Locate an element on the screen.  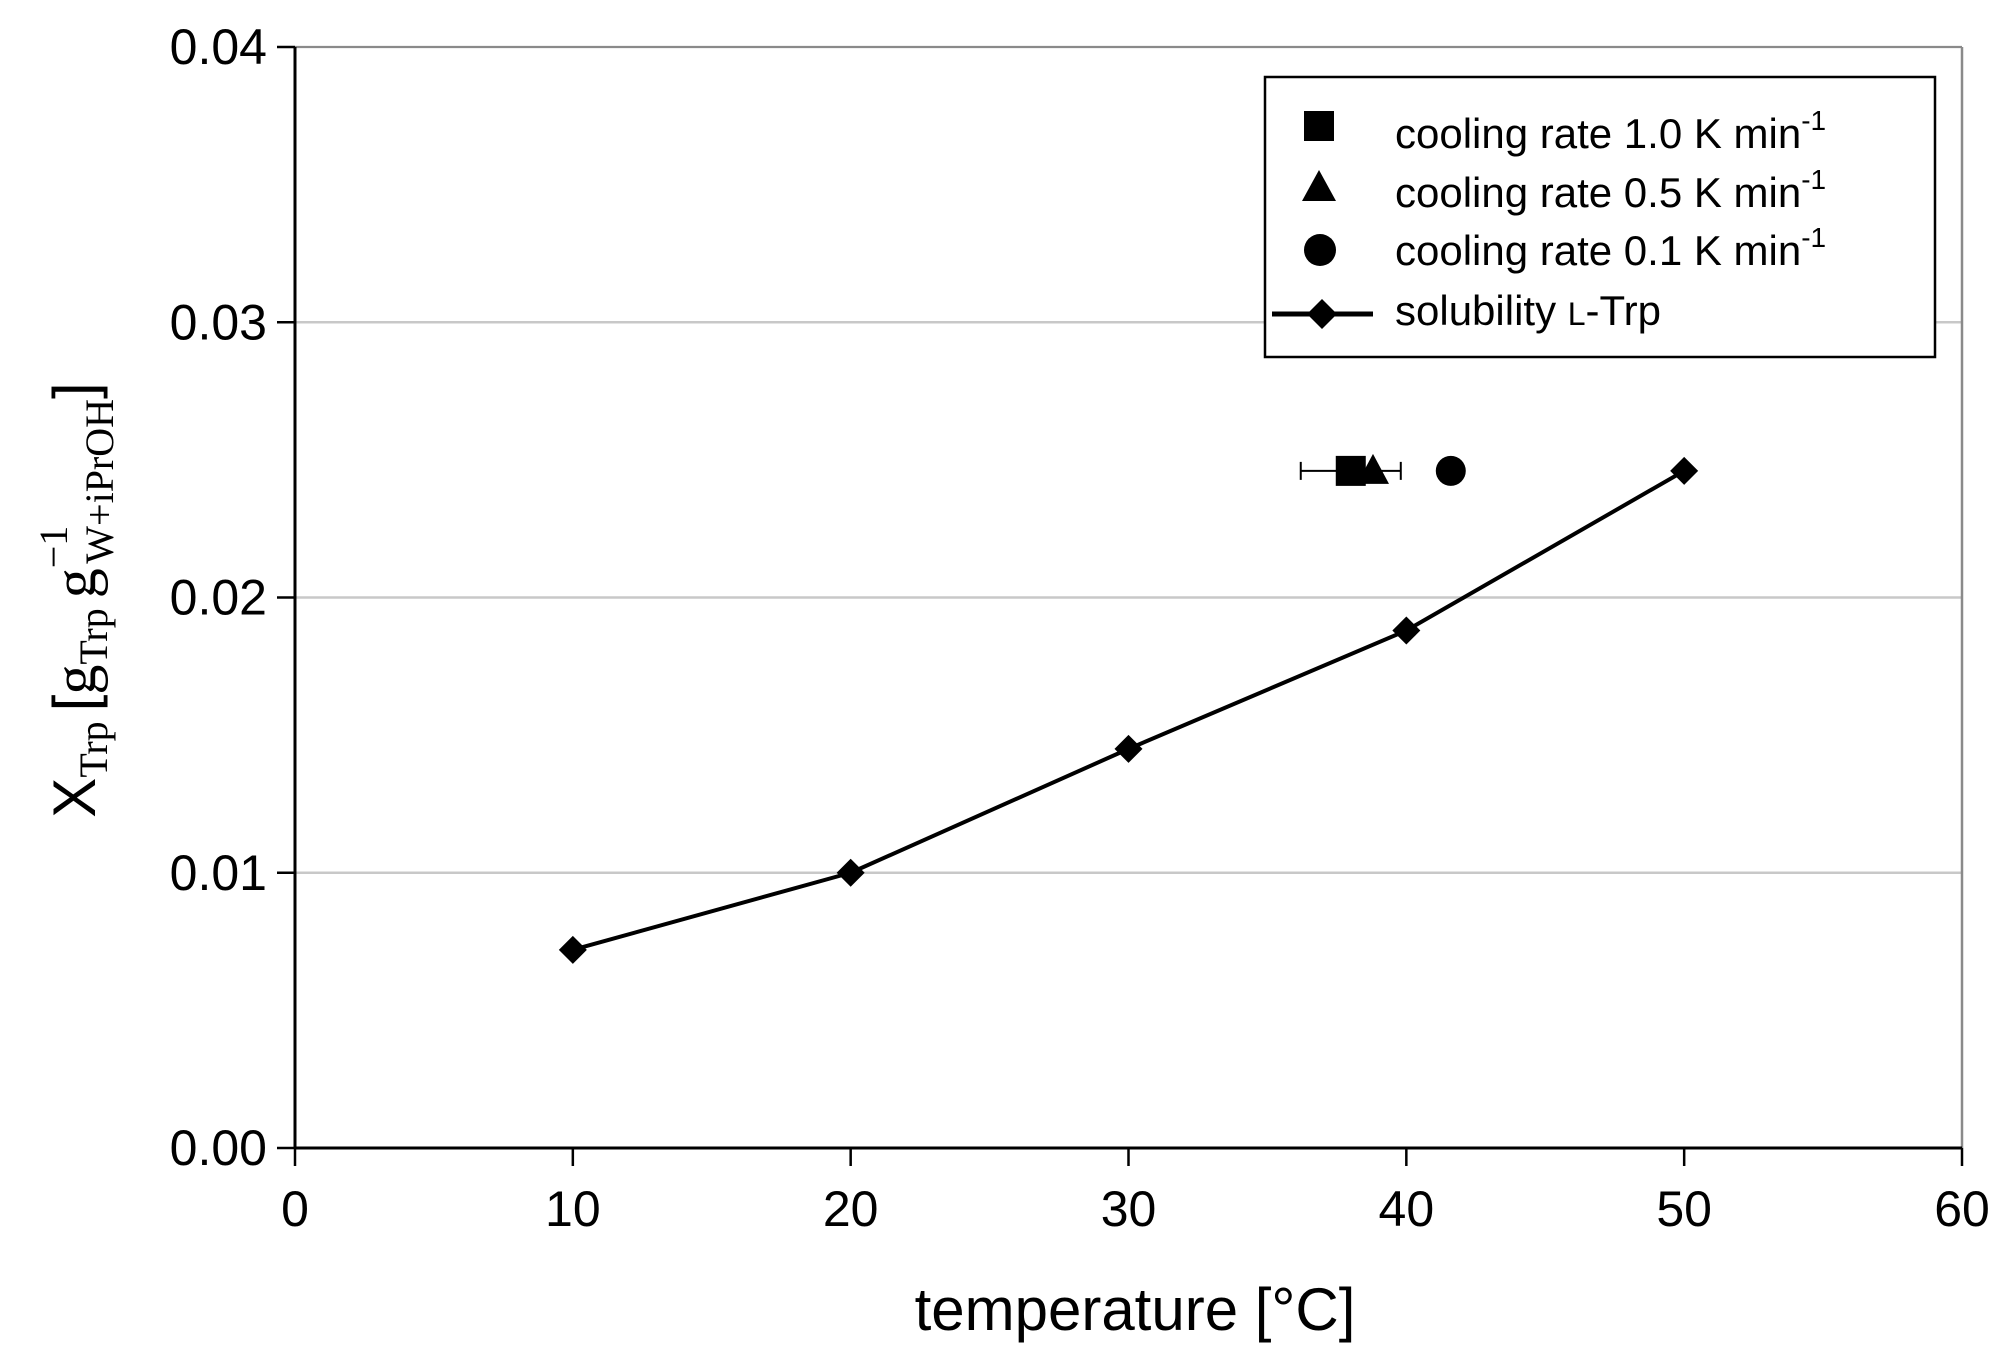
y-axis-unit-g2: g is located at coordinates (75, 583).